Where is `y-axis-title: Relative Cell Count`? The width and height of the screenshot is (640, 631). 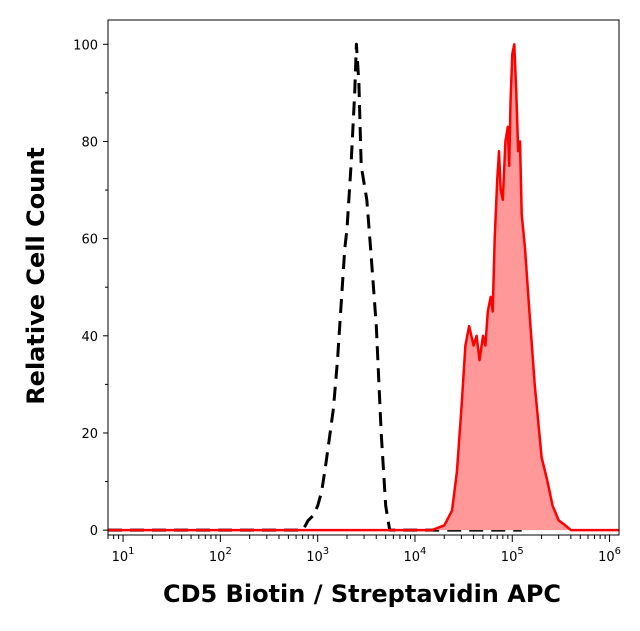
y-axis-title: Relative Cell Count is located at coordinates (36, 276).